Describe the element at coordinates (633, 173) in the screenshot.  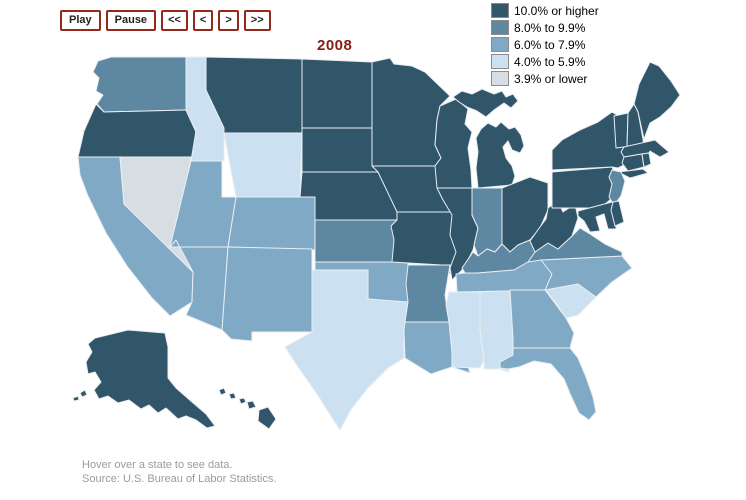
I see `state-ny` at that location.